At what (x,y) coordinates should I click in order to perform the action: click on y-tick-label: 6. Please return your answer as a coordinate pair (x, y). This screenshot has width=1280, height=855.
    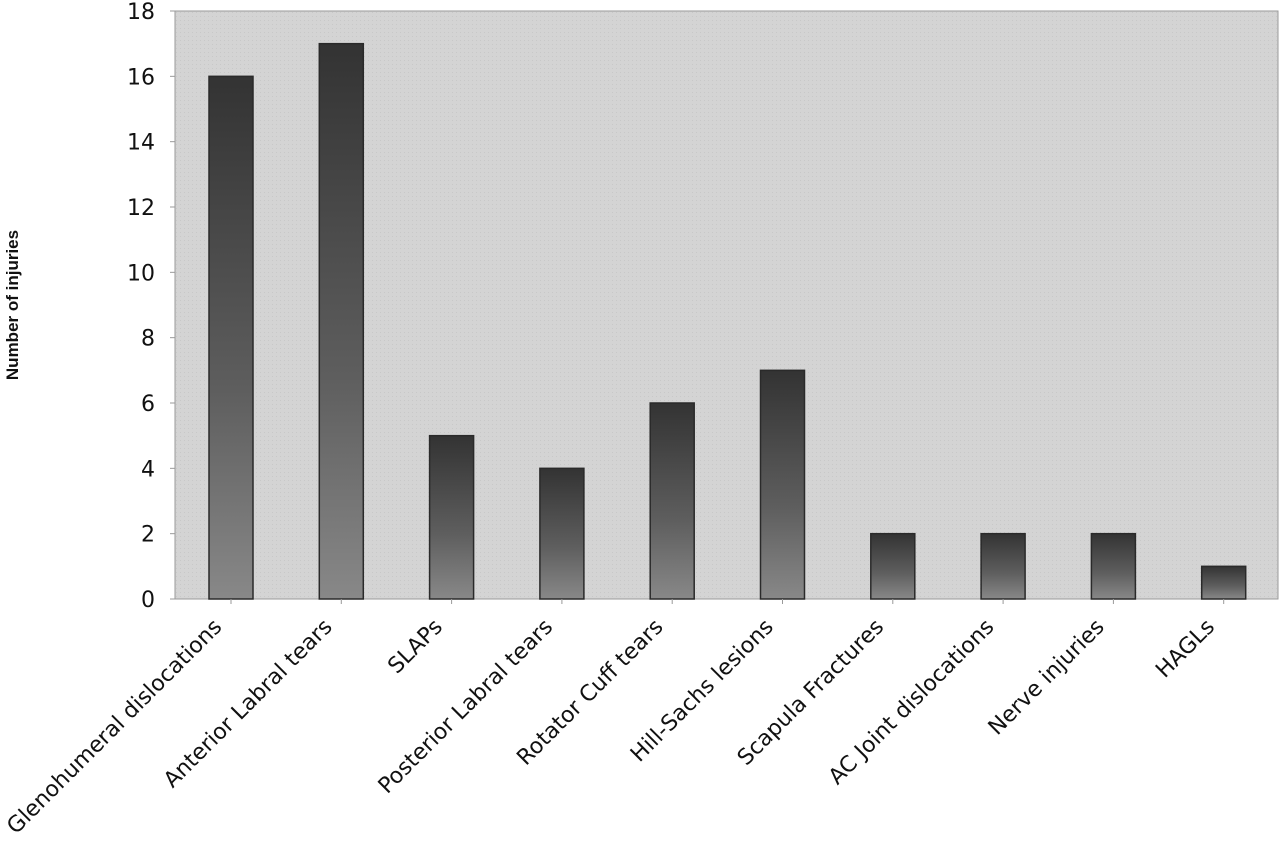
    Looking at the image, I should click on (148, 404).